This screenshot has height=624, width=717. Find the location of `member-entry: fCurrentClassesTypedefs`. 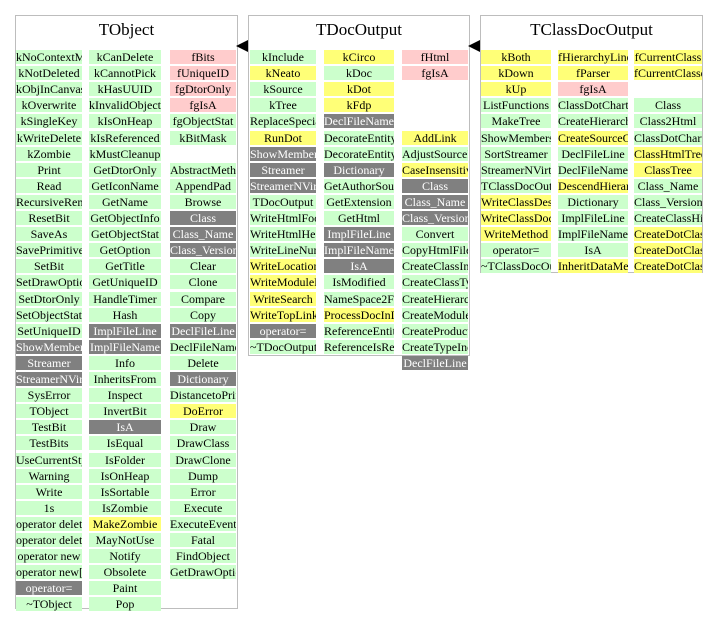

member-entry: fCurrentClassesTypedefs is located at coordinates (668, 73).